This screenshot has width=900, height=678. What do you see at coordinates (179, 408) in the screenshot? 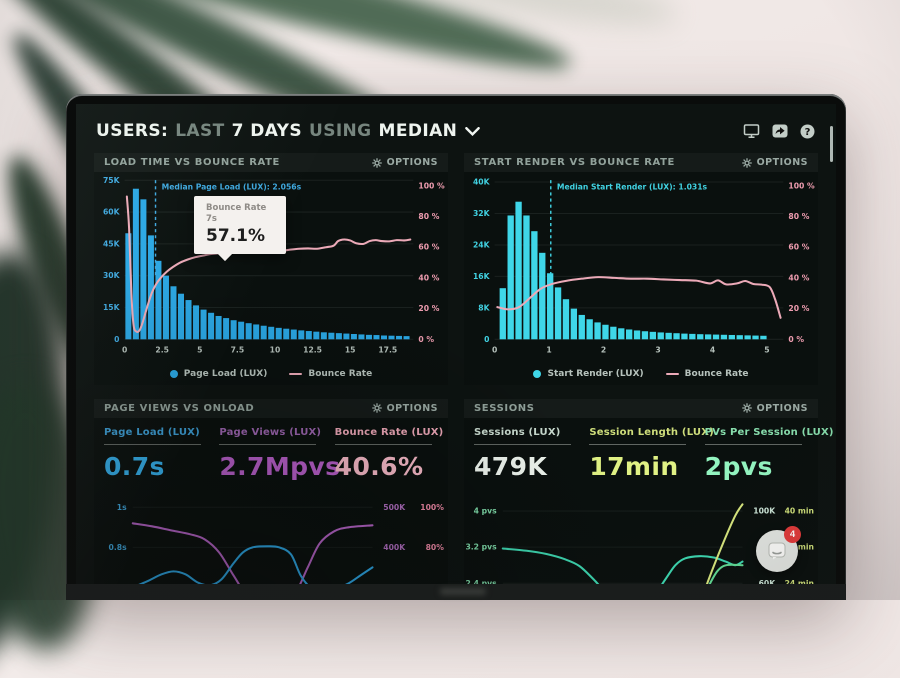
I see `panel-title: PAGE VIEWS VS ONLOAD` at bounding box center [179, 408].